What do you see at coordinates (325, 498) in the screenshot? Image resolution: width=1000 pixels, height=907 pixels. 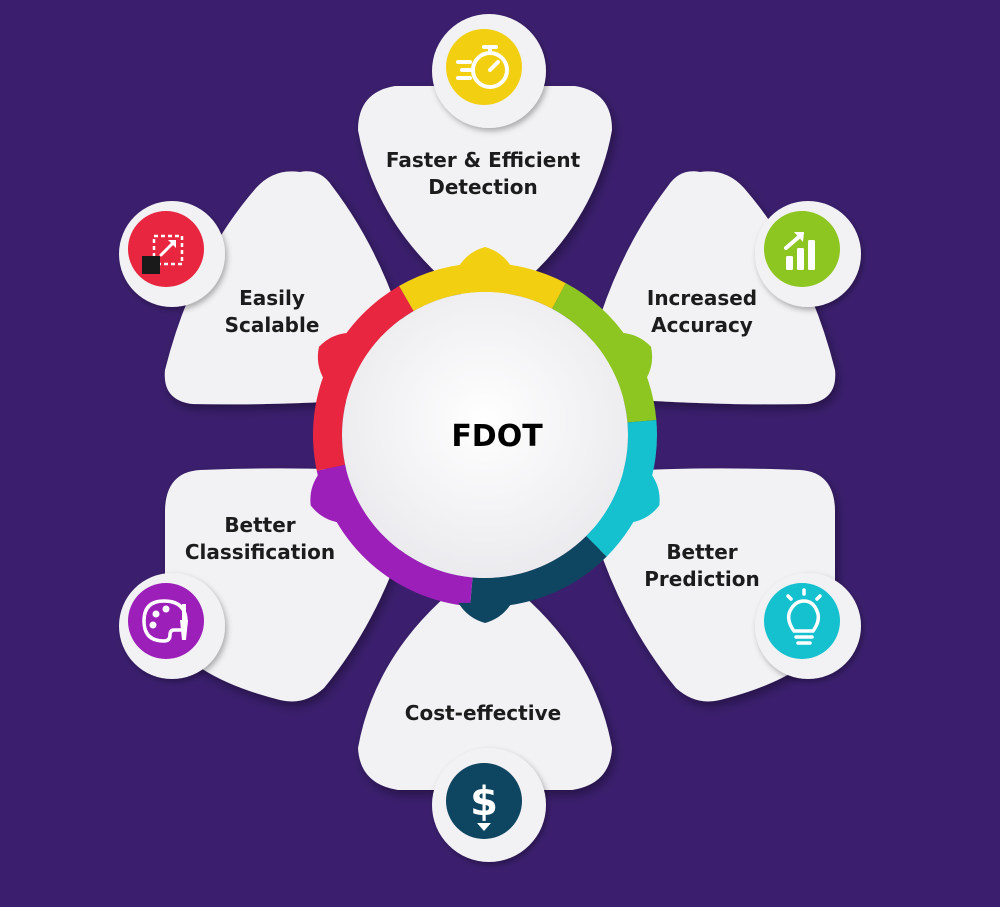 I see `ring-tab-bottom-left` at bounding box center [325, 498].